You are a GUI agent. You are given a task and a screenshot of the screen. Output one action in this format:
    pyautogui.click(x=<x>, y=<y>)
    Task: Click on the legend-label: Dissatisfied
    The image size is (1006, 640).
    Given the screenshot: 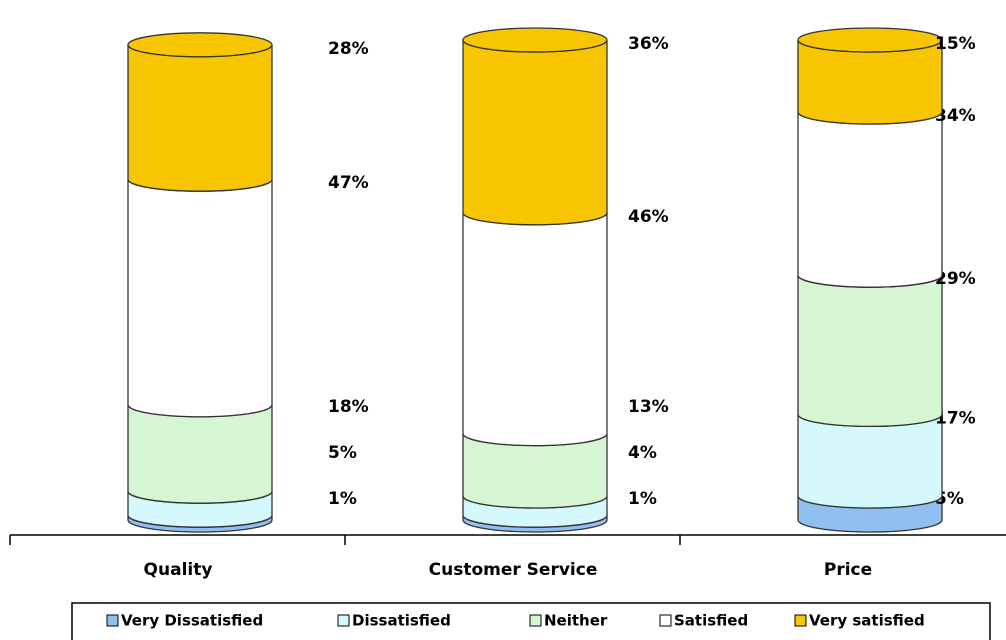 What is the action you would take?
    pyautogui.click(x=401, y=621)
    